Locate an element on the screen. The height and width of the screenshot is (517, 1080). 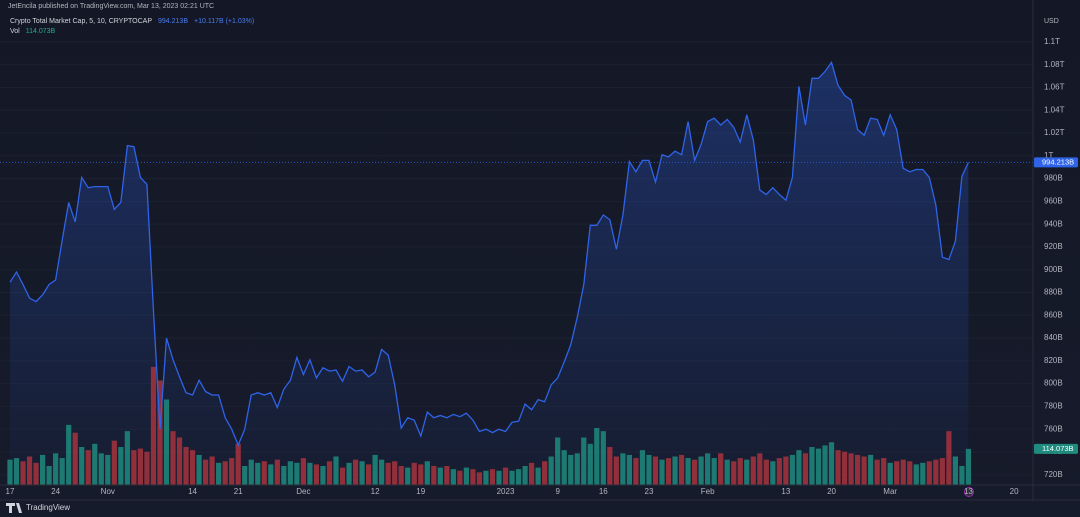
y-tick-label: 1.1T is located at coordinates (1052, 41).